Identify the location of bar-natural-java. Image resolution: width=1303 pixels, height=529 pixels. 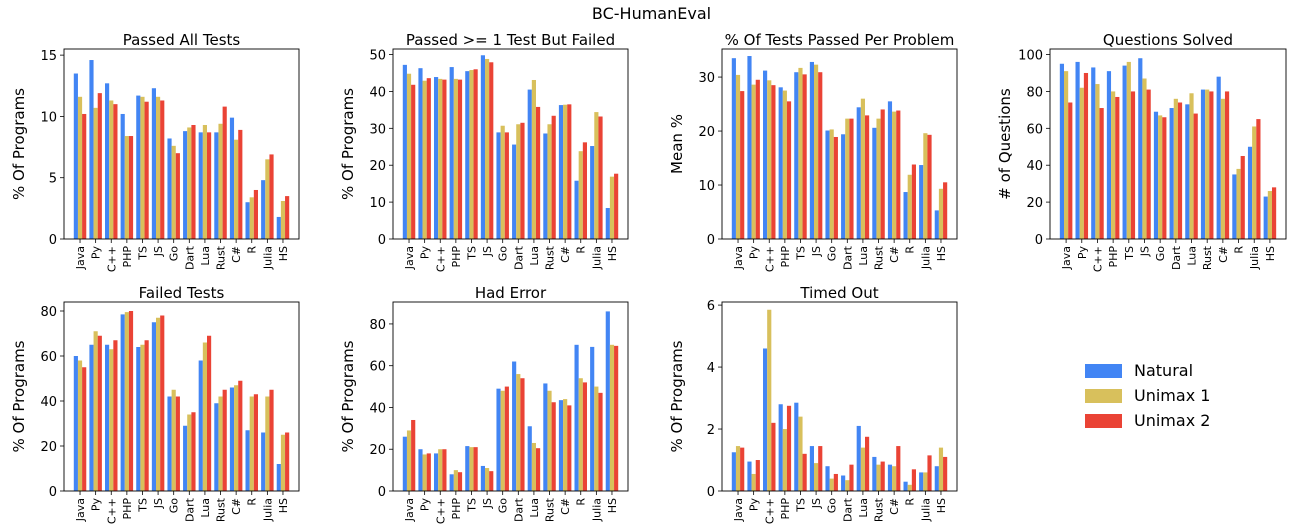
(75, 156).